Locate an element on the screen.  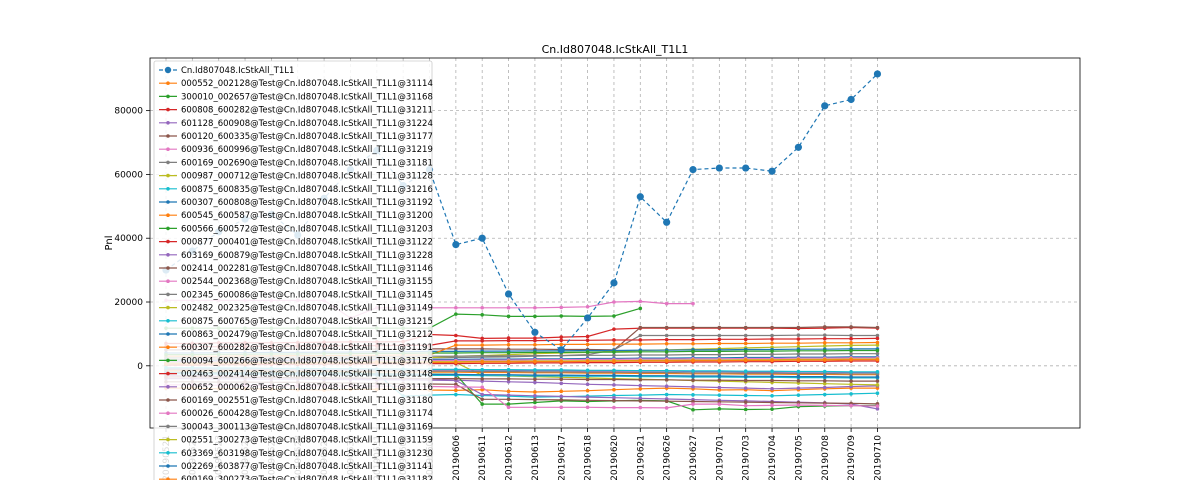
y-tick-label: 20000 is located at coordinates (128, 303).